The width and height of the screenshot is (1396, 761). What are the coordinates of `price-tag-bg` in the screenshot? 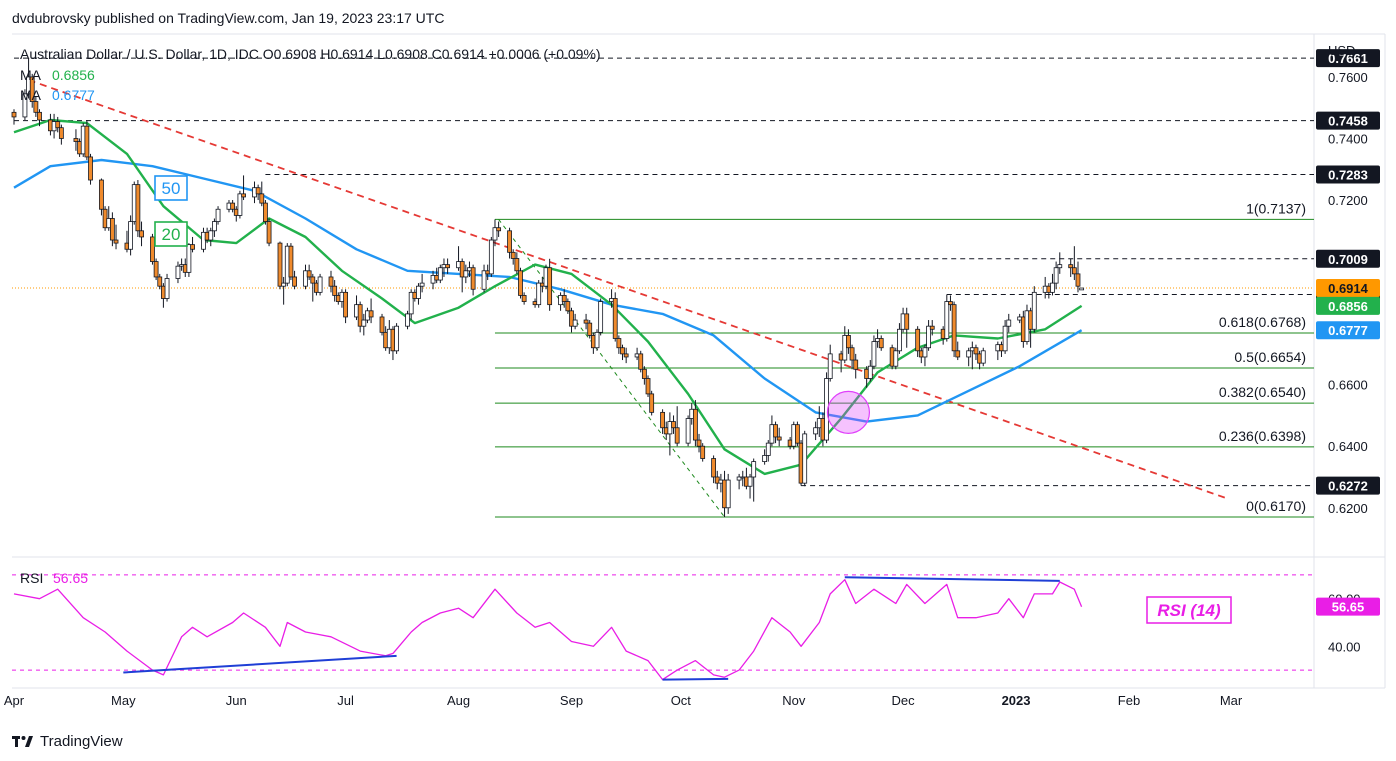 It's located at (1348, 305).